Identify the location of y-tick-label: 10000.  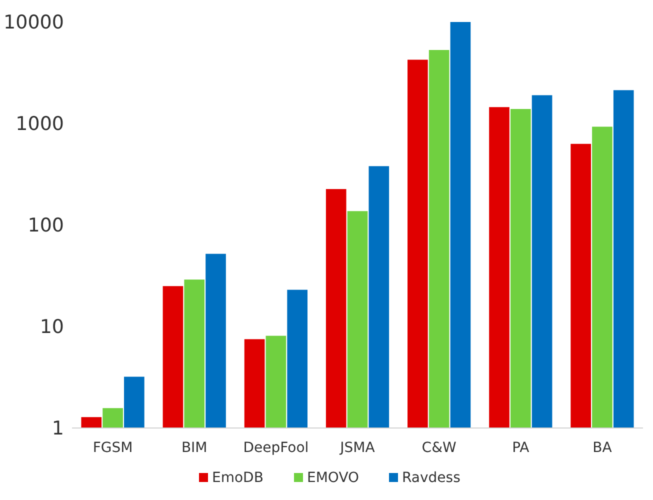
(34, 23).